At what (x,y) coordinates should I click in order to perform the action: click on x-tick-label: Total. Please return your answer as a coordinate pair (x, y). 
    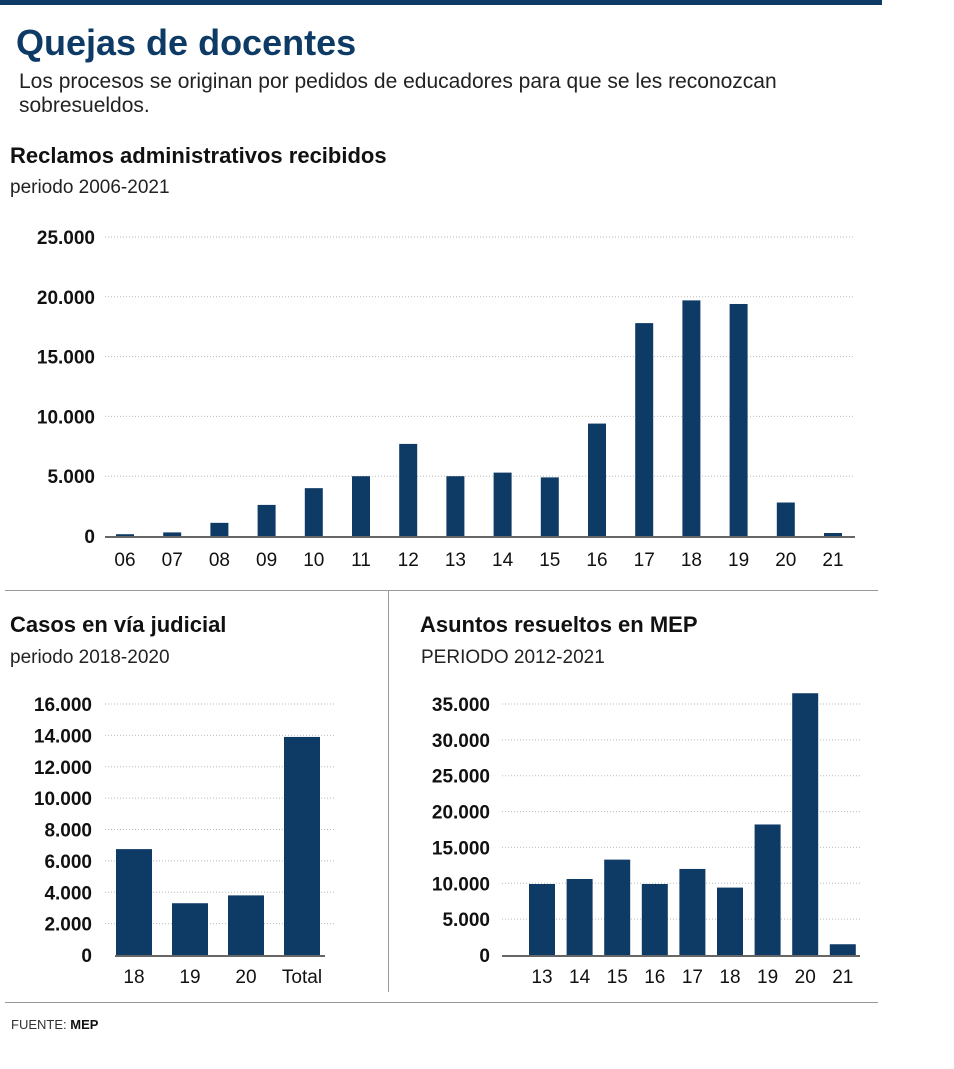
    Looking at the image, I should click on (302, 977).